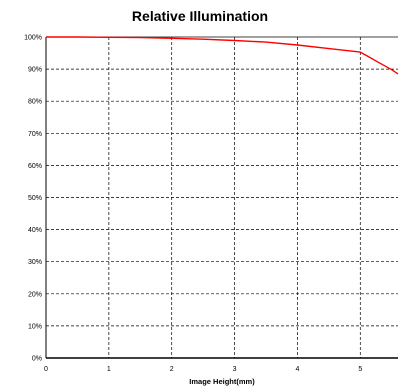 Image resolution: width=400 pixels, height=387 pixels. What do you see at coordinates (35, 134) in the screenshot?
I see `y-tick-label: 70%` at bounding box center [35, 134].